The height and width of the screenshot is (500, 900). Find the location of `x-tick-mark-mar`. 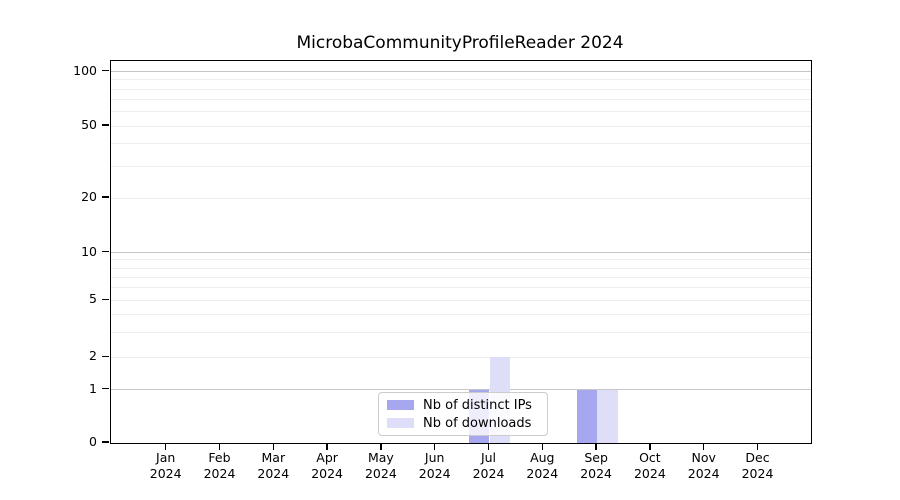

x-tick-mark-mar is located at coordinates (273, 446).